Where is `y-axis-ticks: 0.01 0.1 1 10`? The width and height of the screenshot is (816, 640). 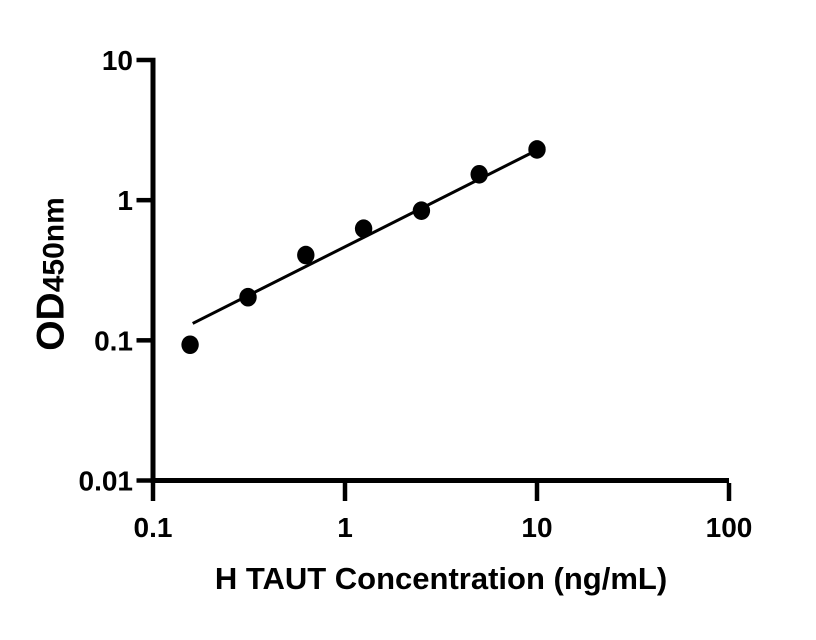
y-axis-ticks: 0.01 0.1 1 10 is located at coordinates (115, 271).